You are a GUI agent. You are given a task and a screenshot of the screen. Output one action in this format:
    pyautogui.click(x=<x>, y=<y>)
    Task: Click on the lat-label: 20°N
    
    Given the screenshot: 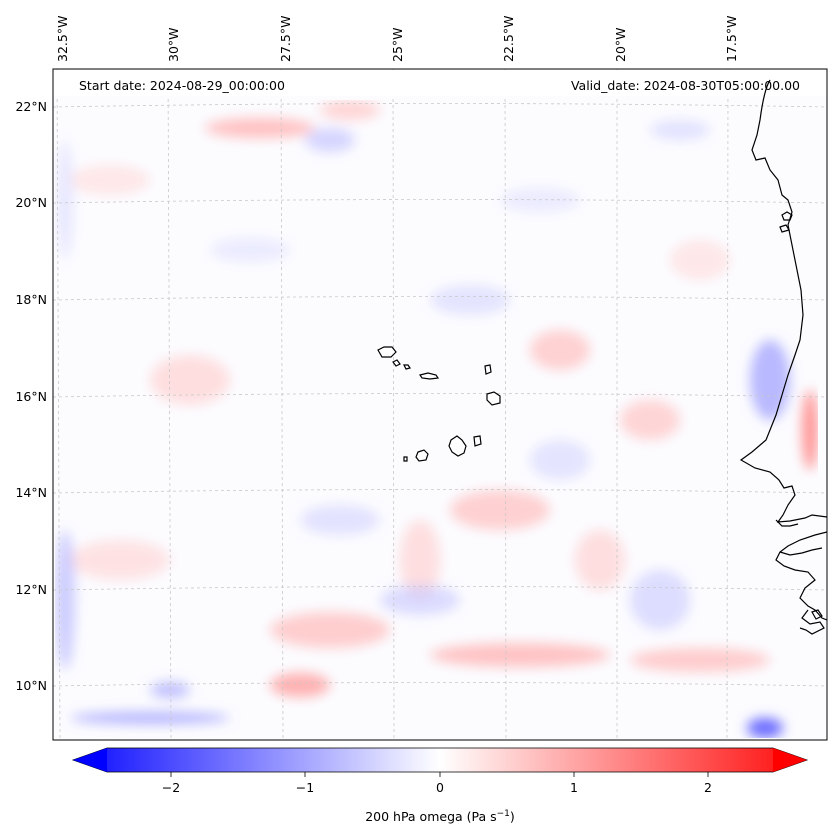 What is the action you would take?
    pyautogui.click(x=31, y=202)
    